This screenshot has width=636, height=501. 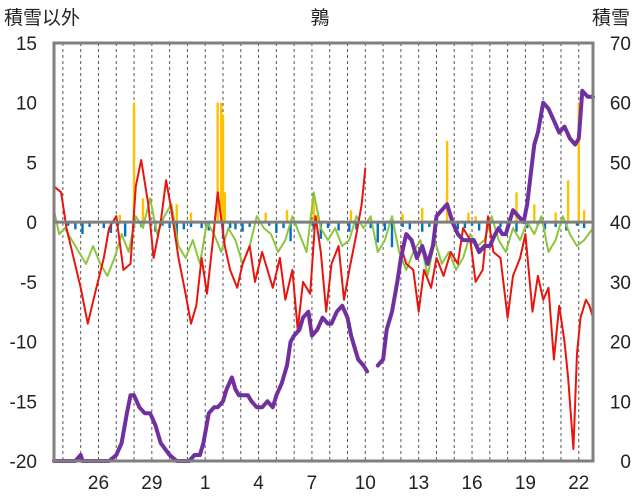 What do you see at coordinates (620, 343) in the screenshot?
I see `right-tick-label: 20` at bounding box center [620, 343].